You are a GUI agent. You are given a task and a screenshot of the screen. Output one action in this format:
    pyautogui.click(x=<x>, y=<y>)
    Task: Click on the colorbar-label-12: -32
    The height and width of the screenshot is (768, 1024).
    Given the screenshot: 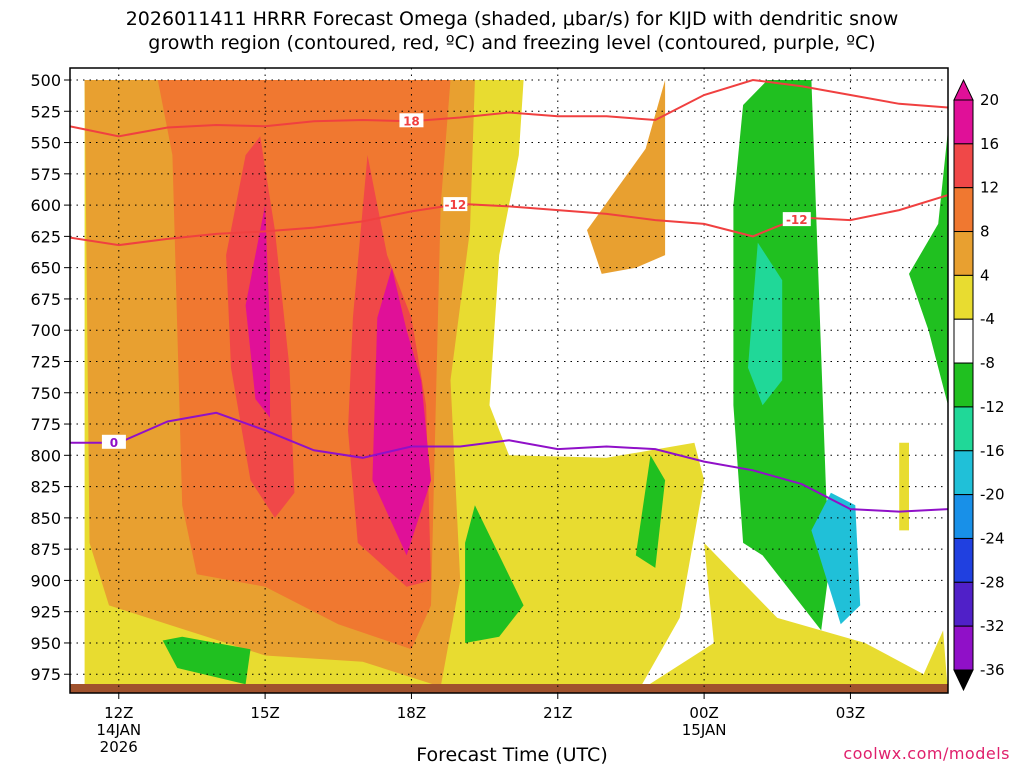 What is the action you would take?
    pyautogui.click(x=992, y=626)
    